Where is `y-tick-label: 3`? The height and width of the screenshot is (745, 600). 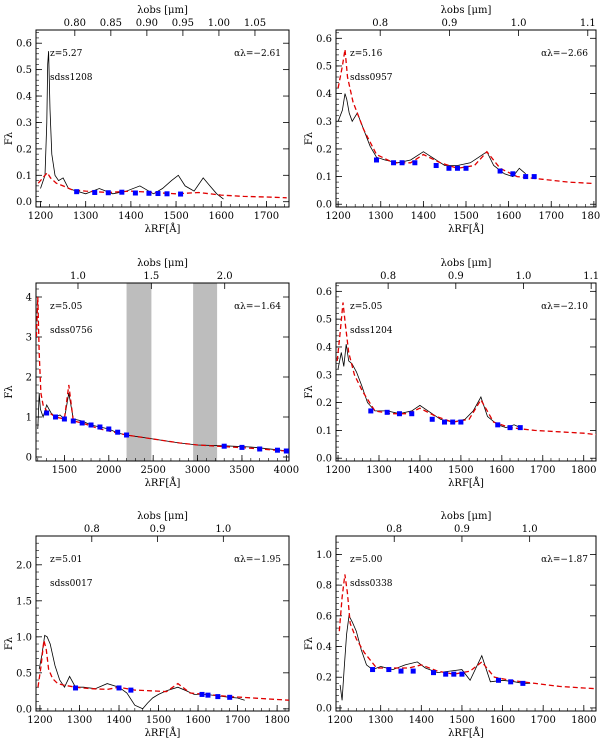
y-tick-label: 3 is located at coordinates (29, 338).